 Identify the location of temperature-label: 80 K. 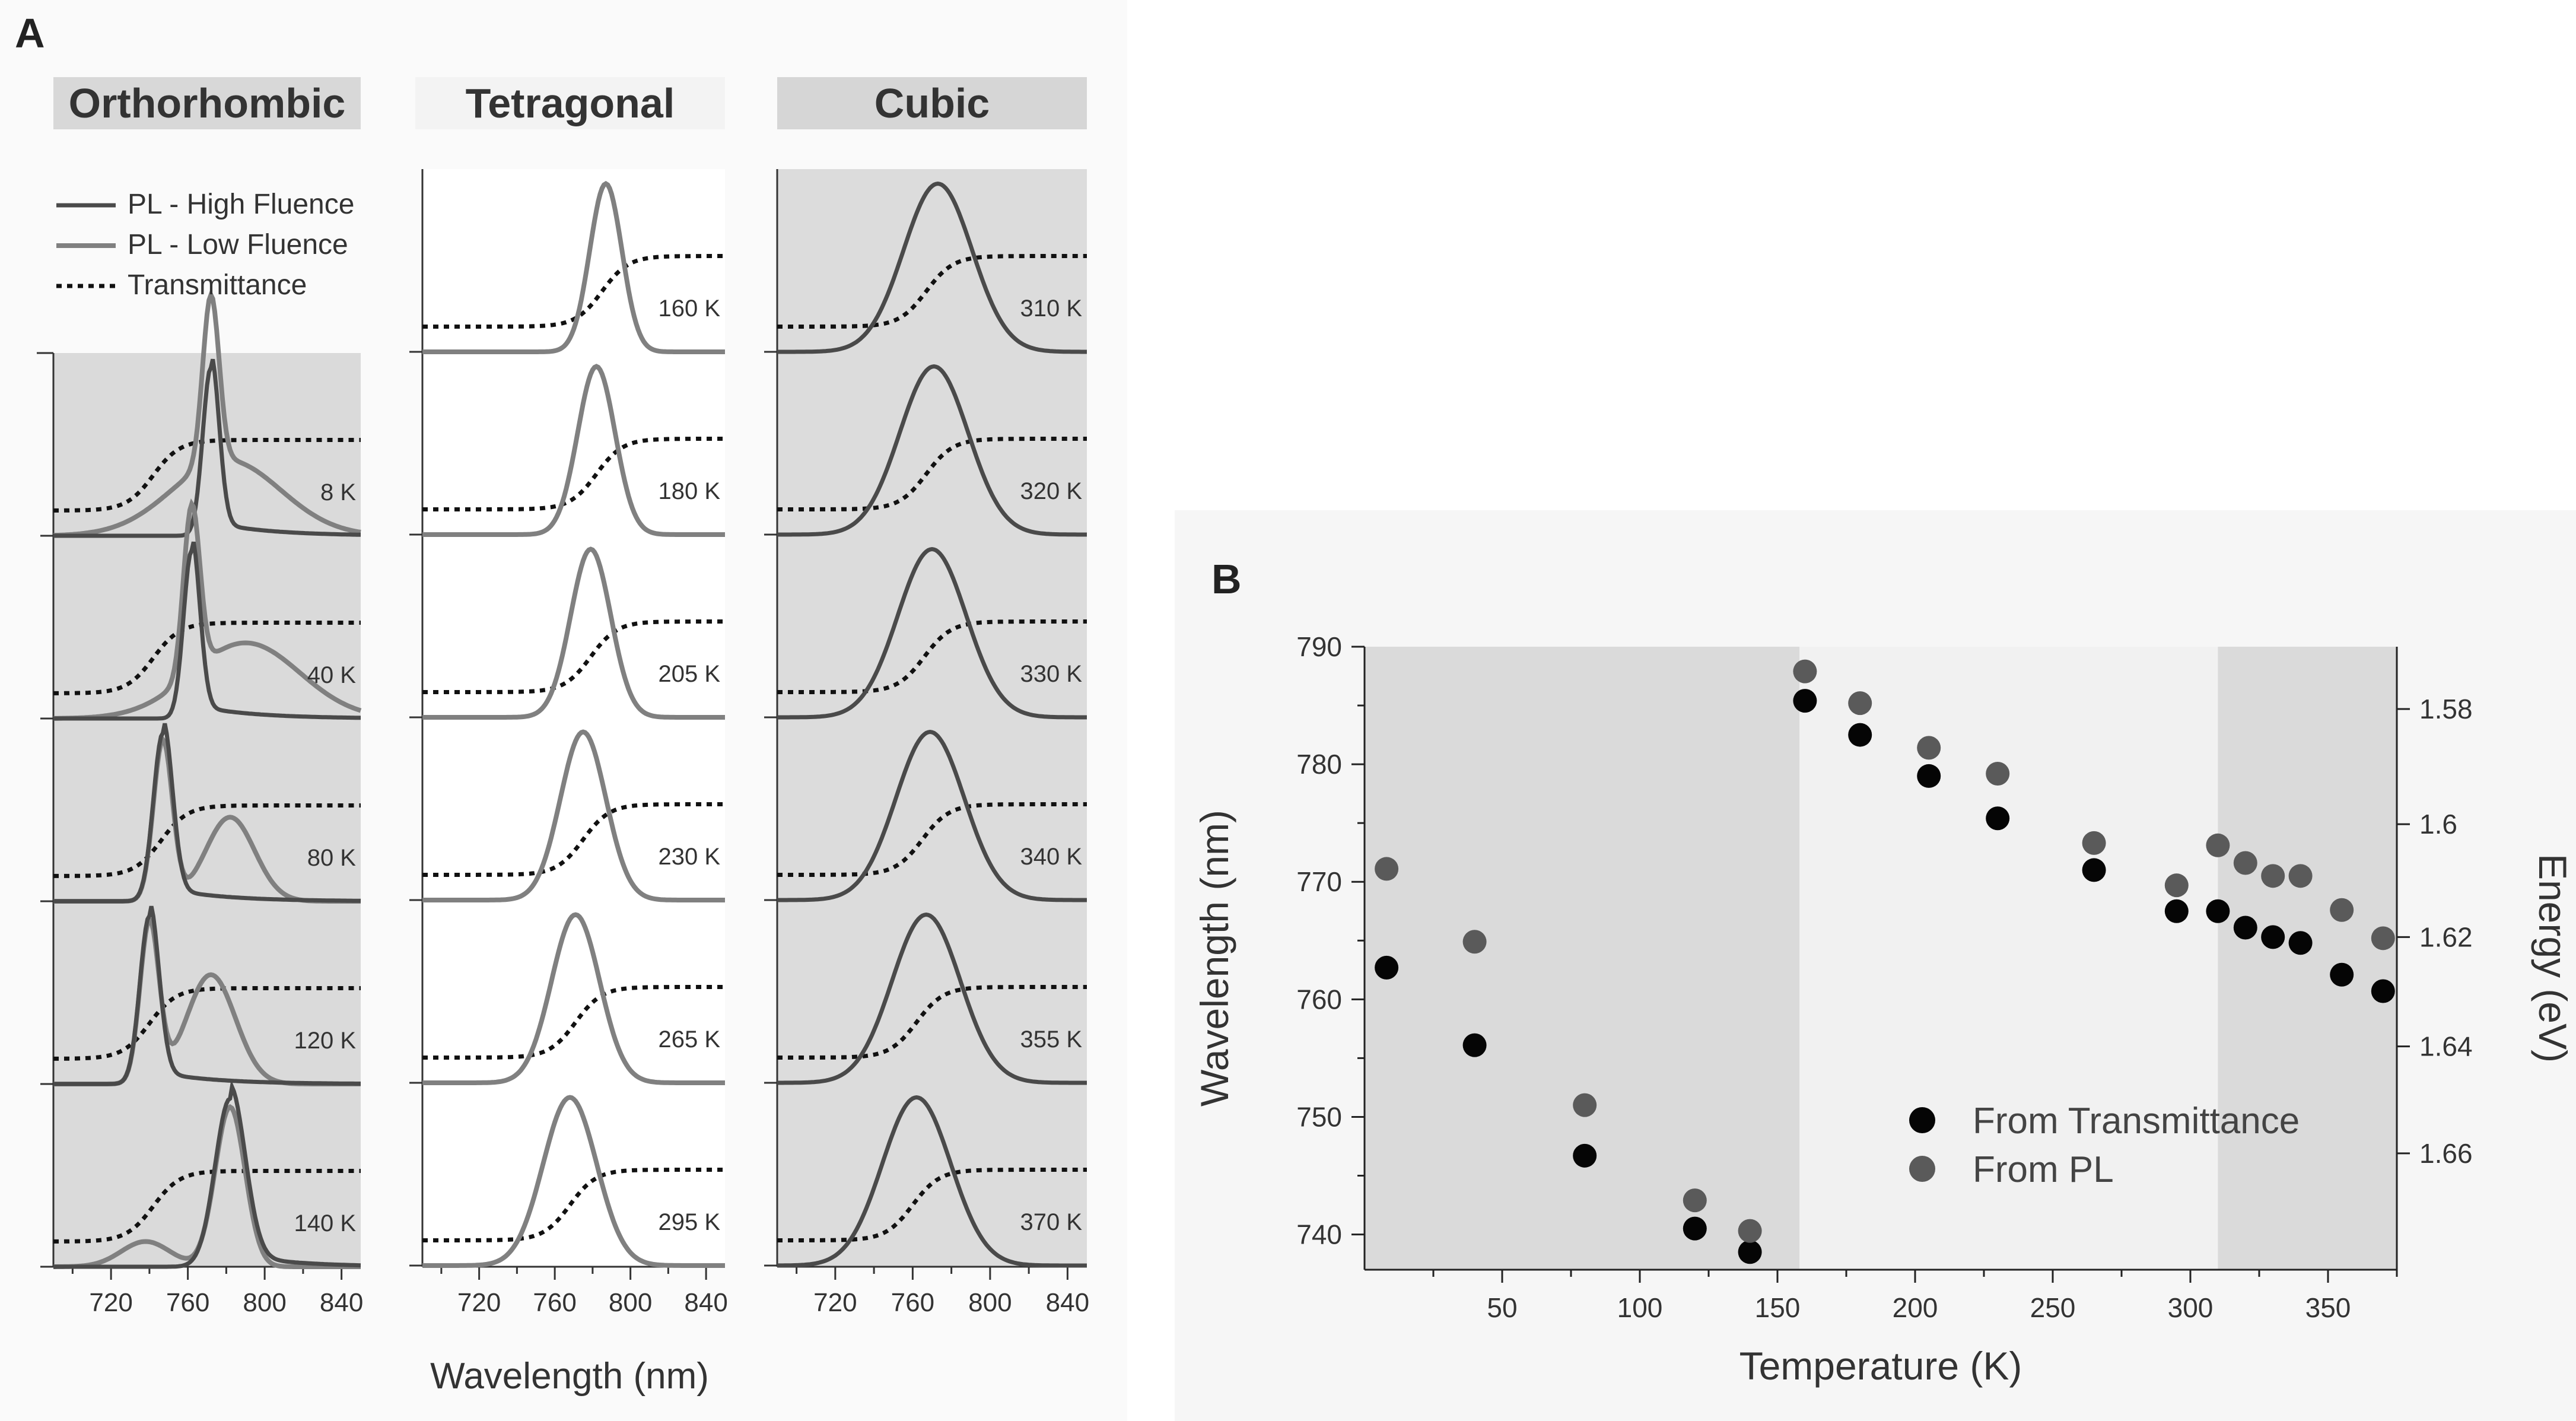
(332, 858).